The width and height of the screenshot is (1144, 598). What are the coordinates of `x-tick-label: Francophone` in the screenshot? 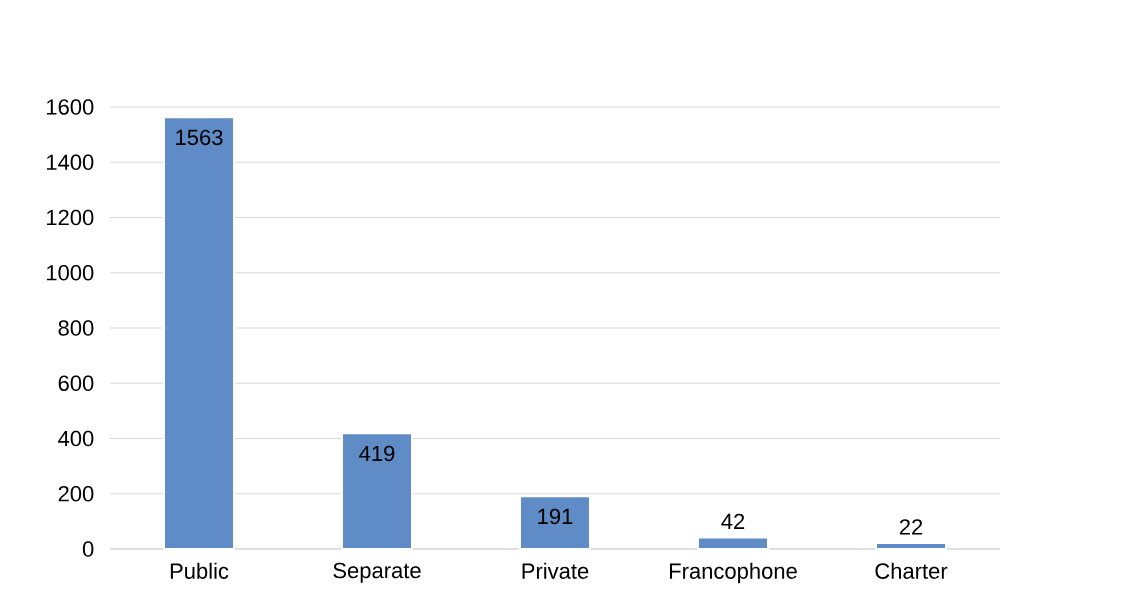 It's located at (733, 573).